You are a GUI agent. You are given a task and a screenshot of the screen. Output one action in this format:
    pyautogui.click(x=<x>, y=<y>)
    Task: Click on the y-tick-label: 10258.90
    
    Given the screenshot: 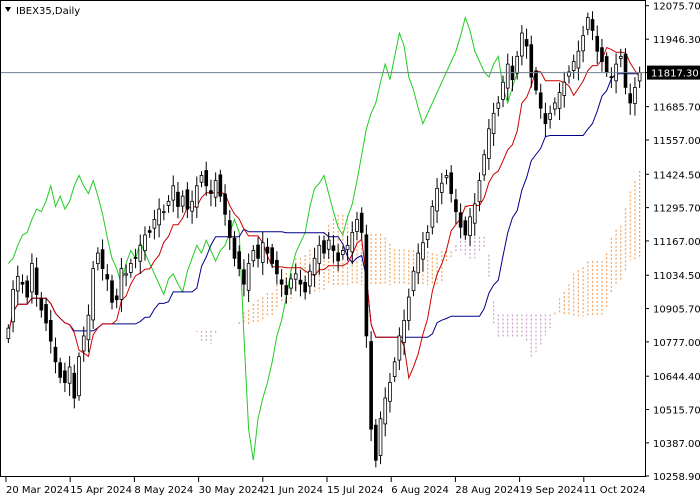 What is the action you would take?
    pyautogui.click(x=676, y=477)
    